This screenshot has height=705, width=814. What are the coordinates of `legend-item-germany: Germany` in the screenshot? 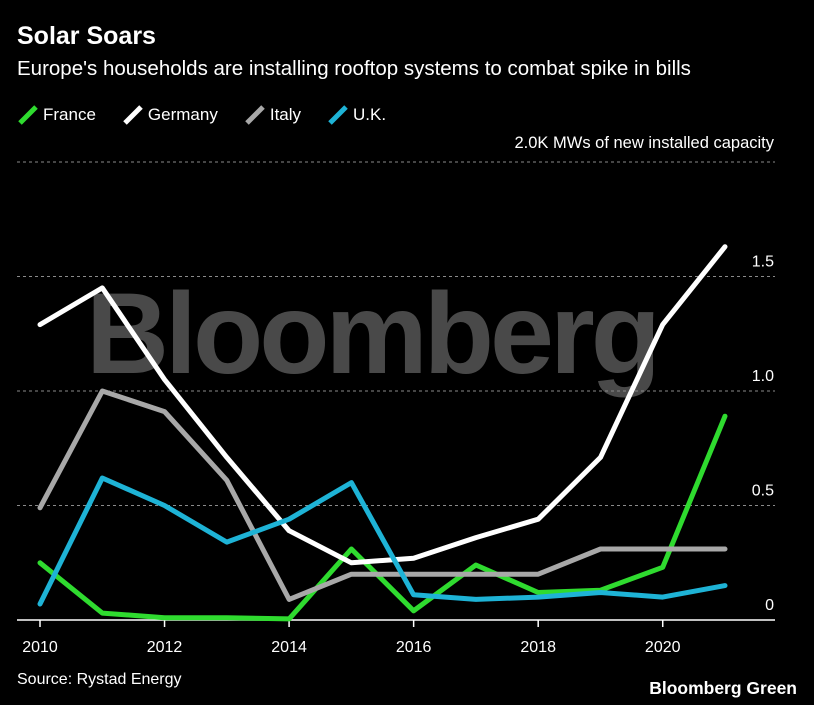 It's located at (170, 115).